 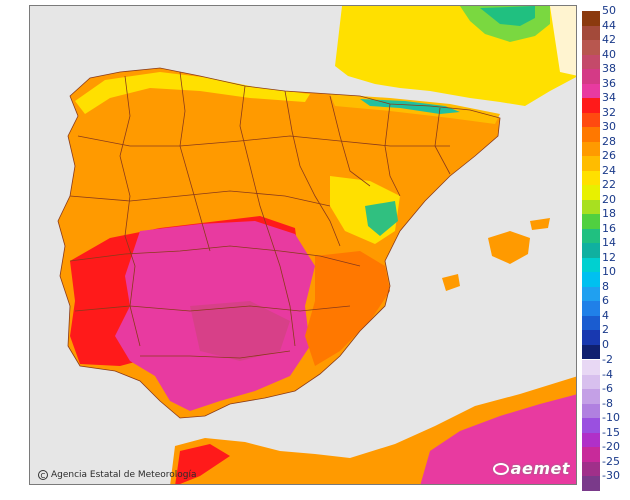 What do you see at coordinates (609, 97) in the screenshot?
I see `legend-tick-label: 34` at bounding box center [609, 97].